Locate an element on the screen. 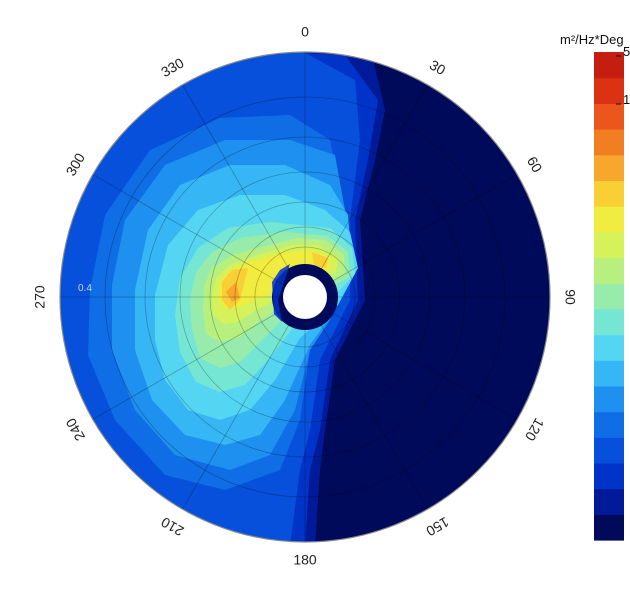 The image size is (630, 590). colorbar-swatches is located at coordinates (609, 296).